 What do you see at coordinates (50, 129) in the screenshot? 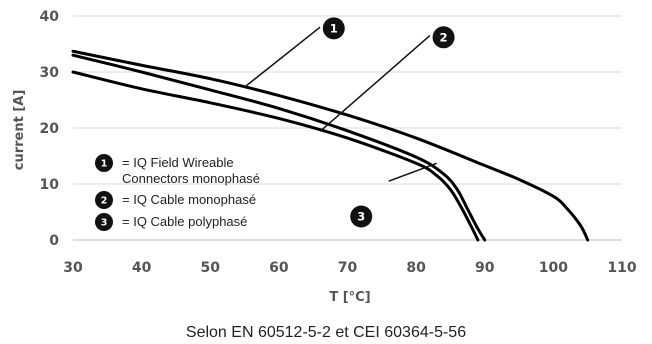
I see `y-tick-label-20: 20` at bounding box center [50, 129].